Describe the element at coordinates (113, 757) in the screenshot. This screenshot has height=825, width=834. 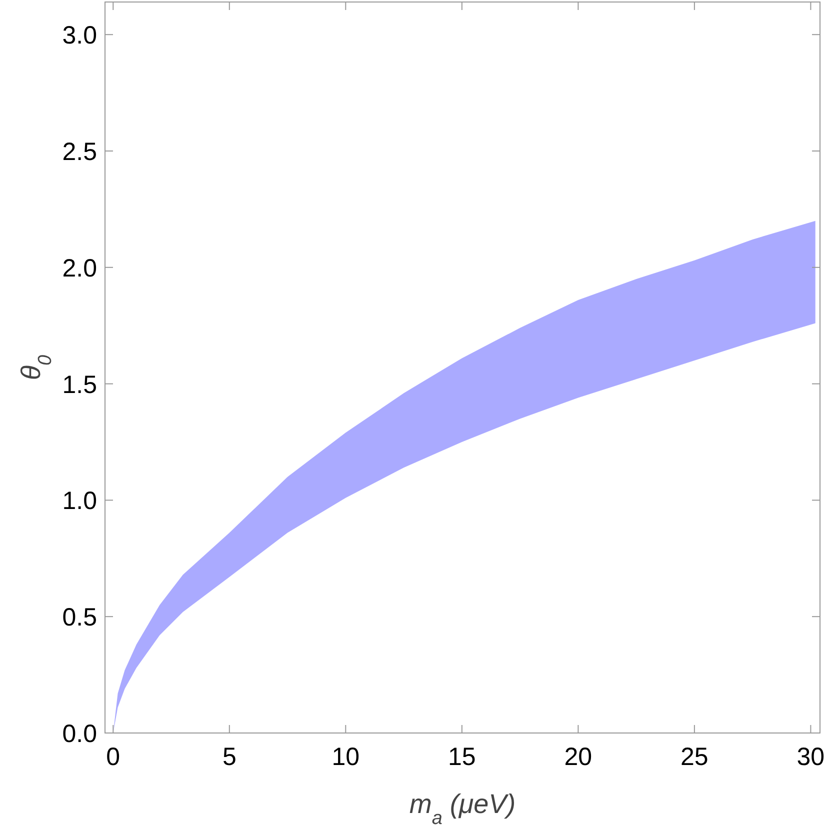
I see `x-tick-label: 0` at that location.